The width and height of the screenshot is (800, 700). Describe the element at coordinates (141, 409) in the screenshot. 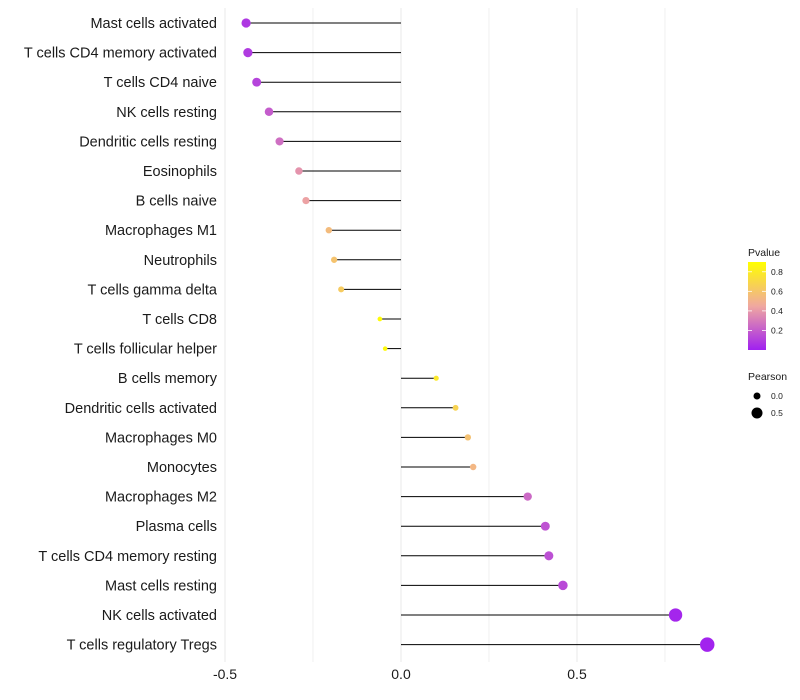

I see `category-label: Dendritic cells activated` at that location.